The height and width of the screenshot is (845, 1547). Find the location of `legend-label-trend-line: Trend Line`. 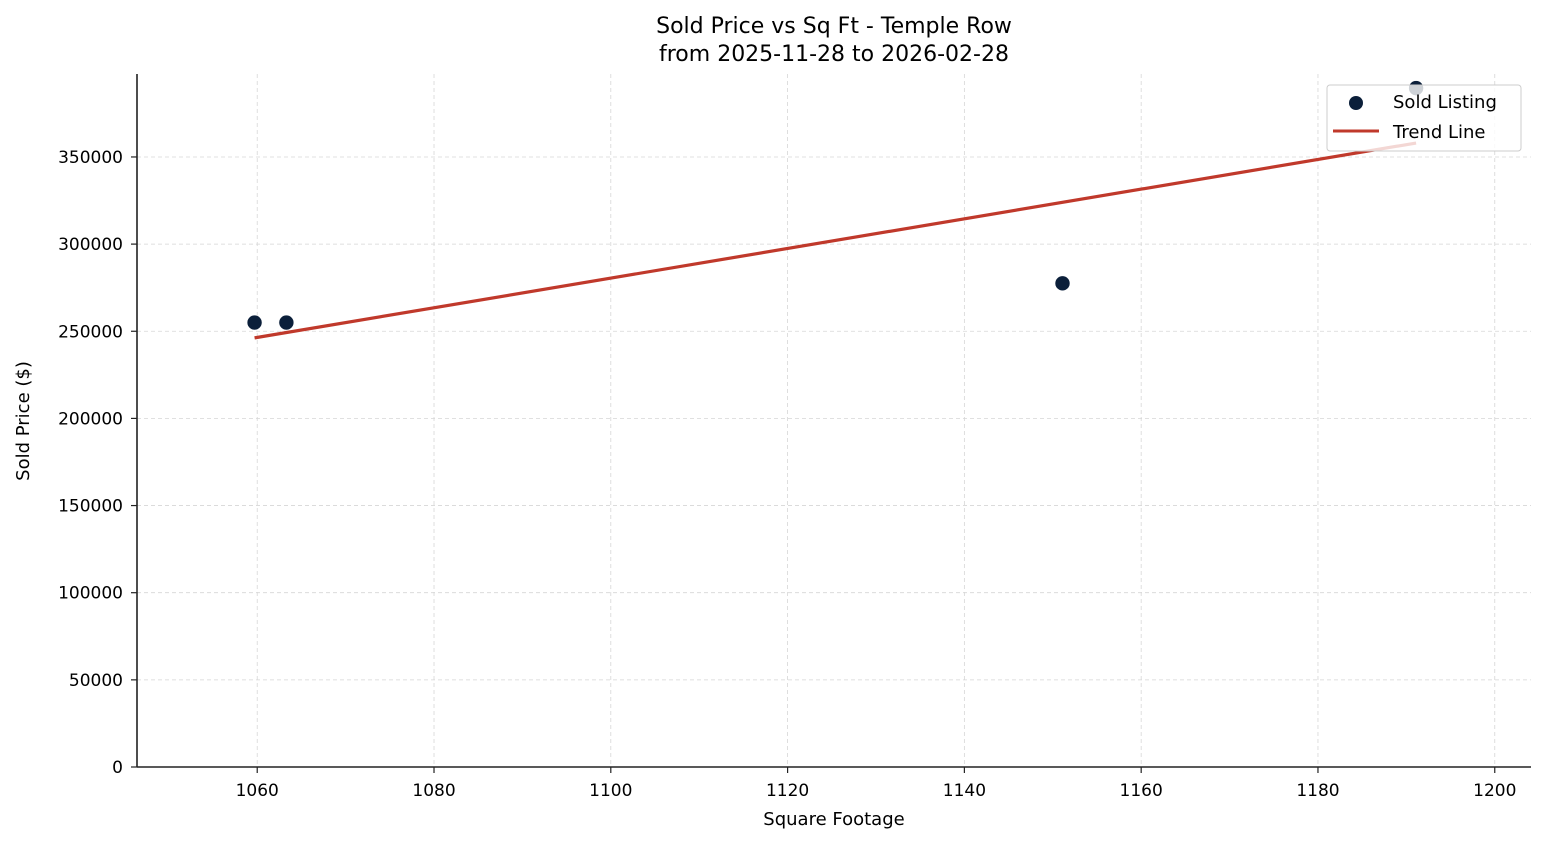

legend-label-trend-line: Trend Line is located at coordinates (1439, 132).